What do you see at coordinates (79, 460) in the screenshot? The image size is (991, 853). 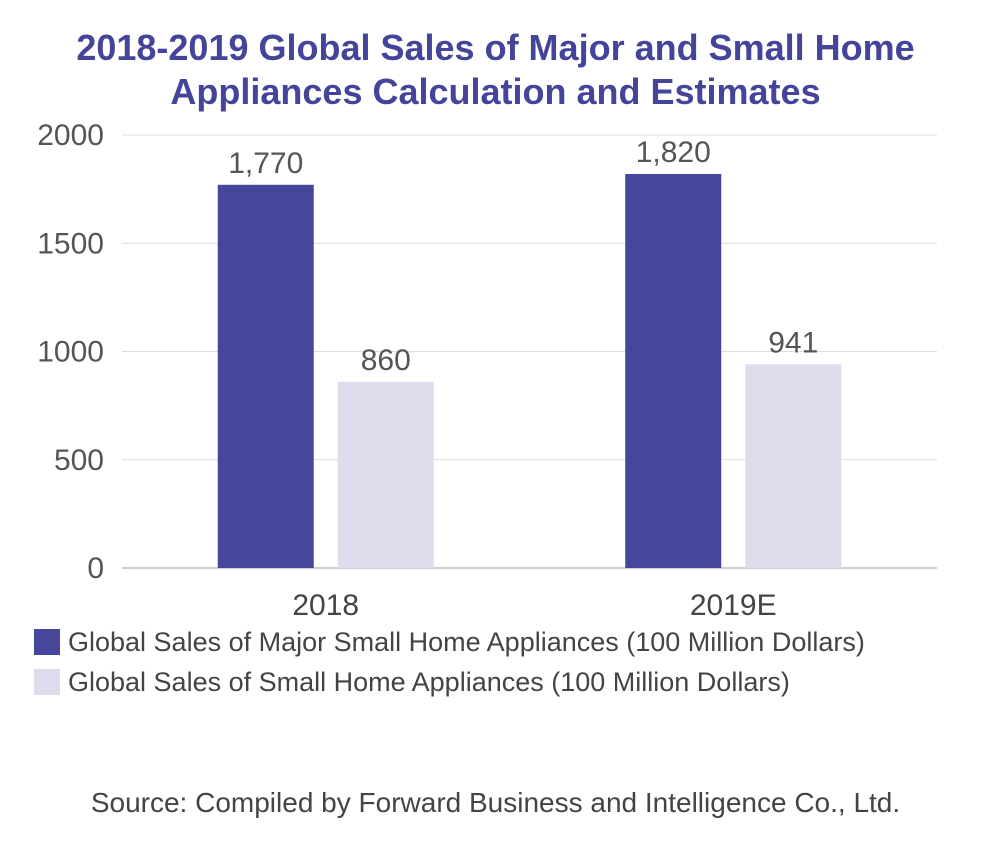 I see `y-tick-label: 500` at bounding box center [79, 460].